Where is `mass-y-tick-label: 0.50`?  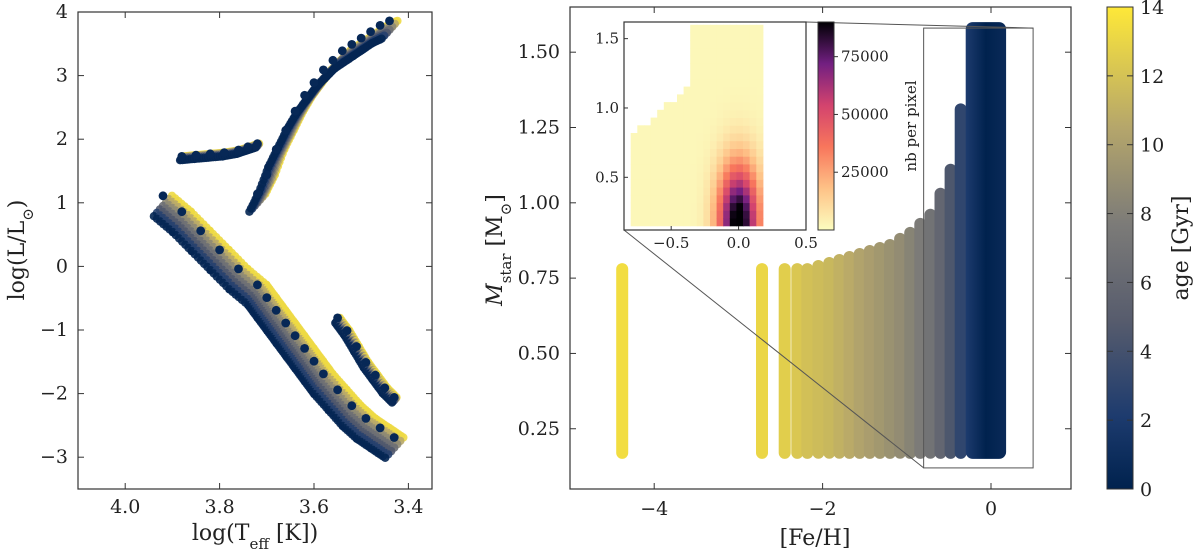 mass-y-tick-label: 0.50 is located at coordinates (539, 353).